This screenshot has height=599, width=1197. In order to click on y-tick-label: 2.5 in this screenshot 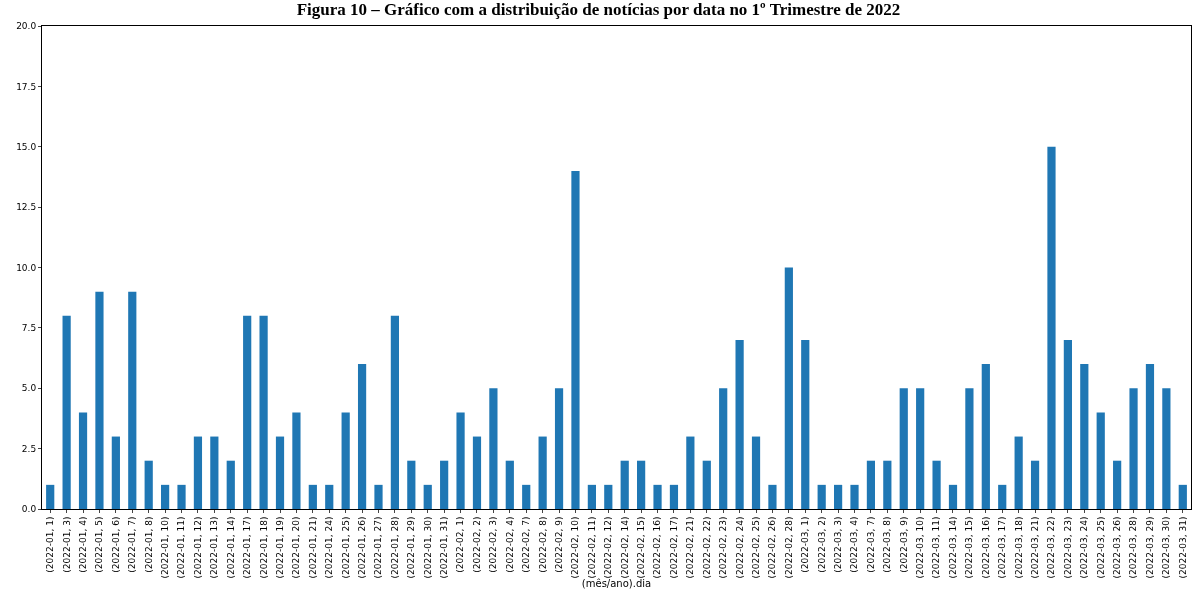, I will do `click(29, 448)`.